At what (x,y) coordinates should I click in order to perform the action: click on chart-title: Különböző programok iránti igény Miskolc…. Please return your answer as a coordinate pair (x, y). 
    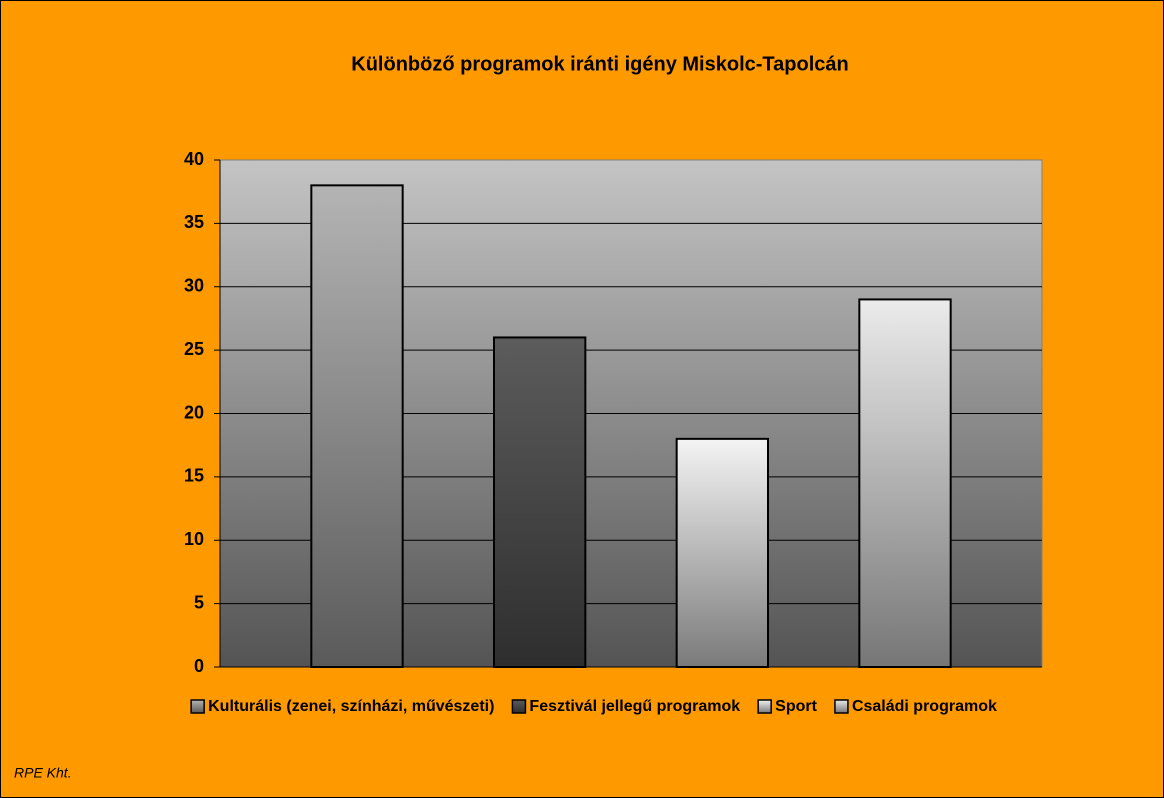
    Looking at the image, I should click on (599, 64).